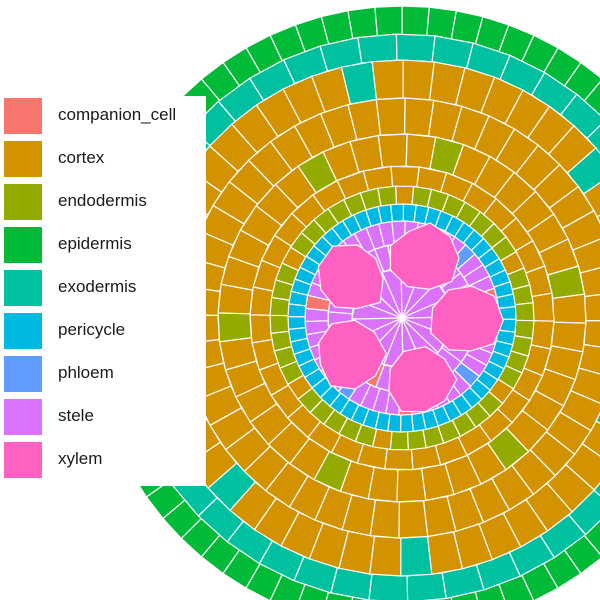 The width and height of the screenshot is (600, 600). Describe the element at coordinates (86, 372) in the screenshot. I see `legend-label: phloem` at that location.